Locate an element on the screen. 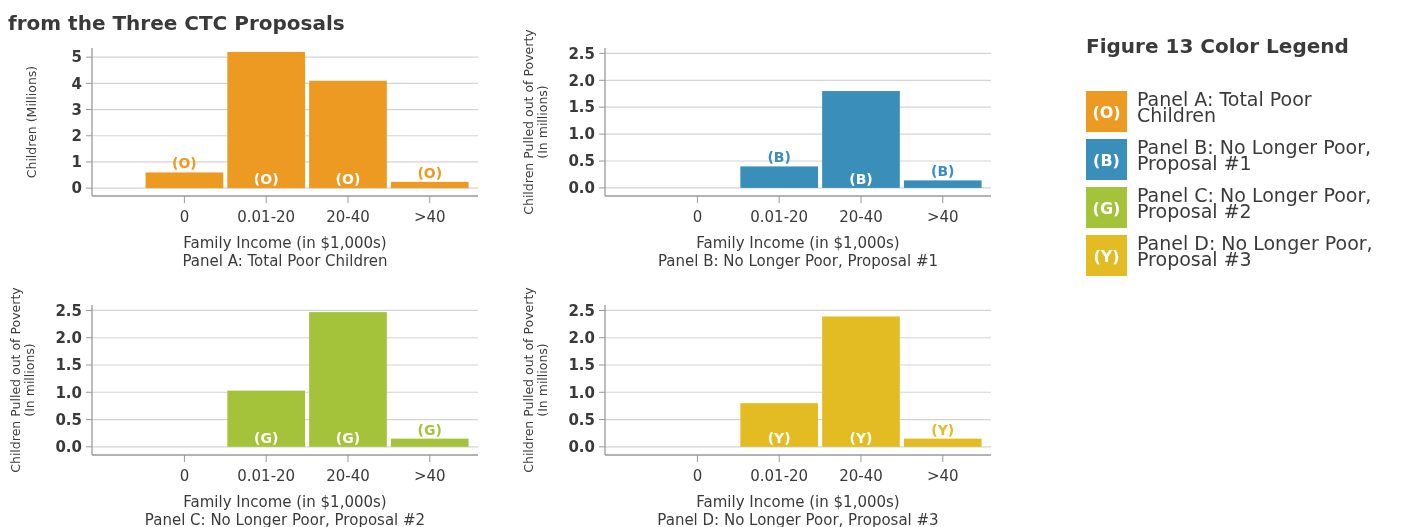 This screenshot has height=527, width=1403. text: (Y) is located at coordinates (1106, 256).